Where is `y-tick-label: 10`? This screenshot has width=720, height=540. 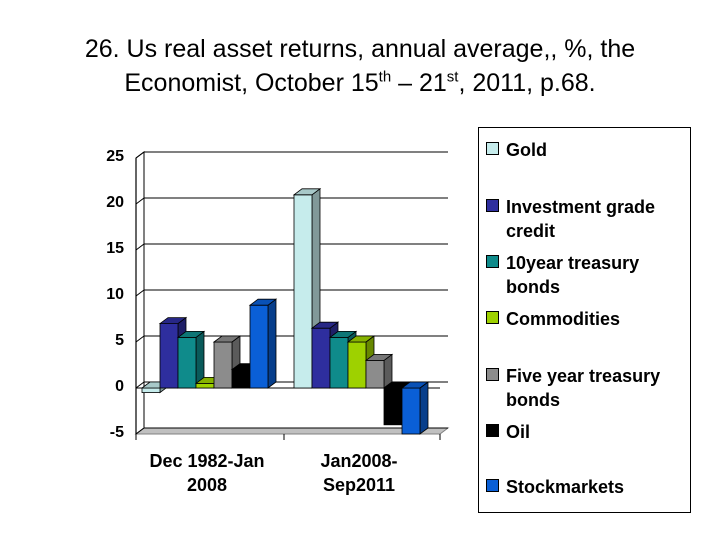
y-tick-label: 10 is located at coordinates (115, 294).